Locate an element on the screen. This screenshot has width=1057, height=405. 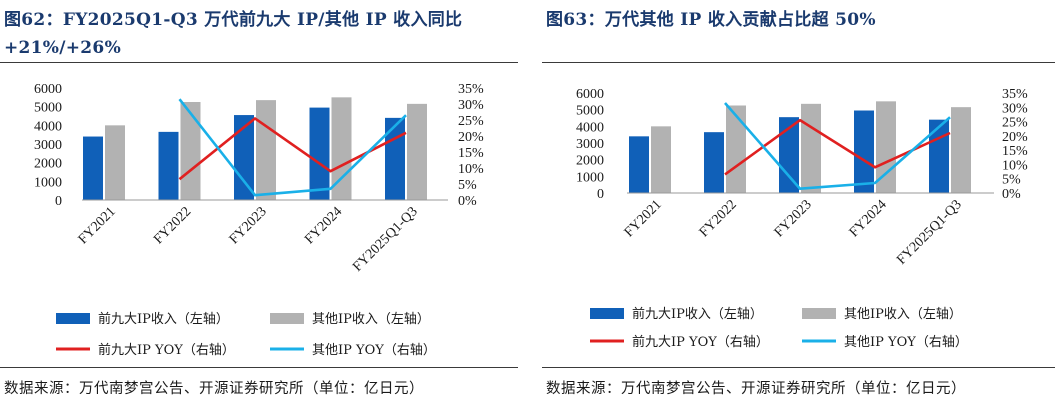
figure-title-line1: 图63：万代其他 IP 收入贡献占比超 50% is located at coordinates (711, 20).